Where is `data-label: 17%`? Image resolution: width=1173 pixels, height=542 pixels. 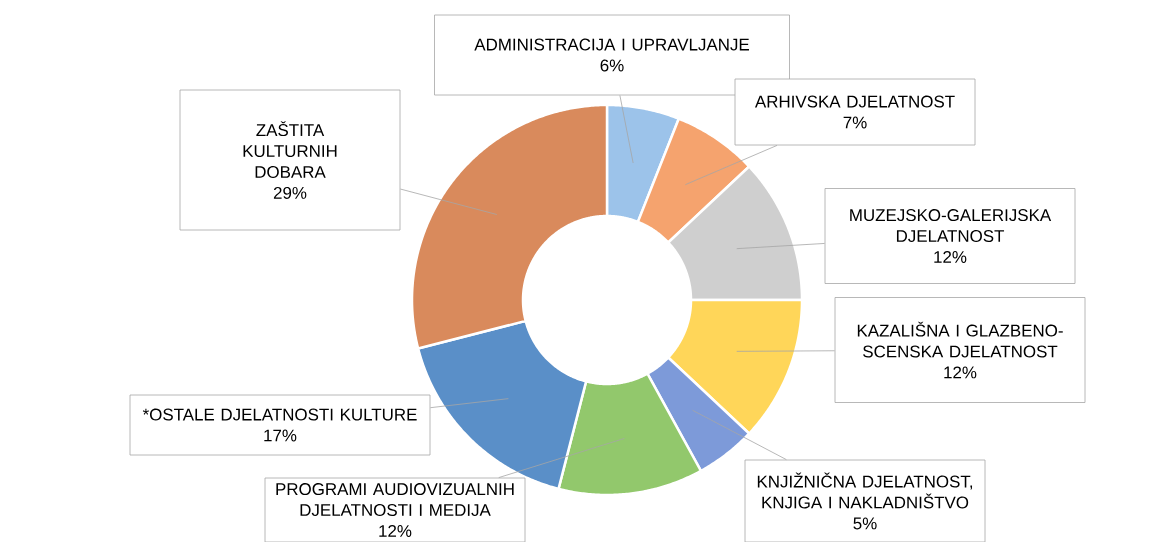 data-label: 17% is located at coordinates (280, 435).